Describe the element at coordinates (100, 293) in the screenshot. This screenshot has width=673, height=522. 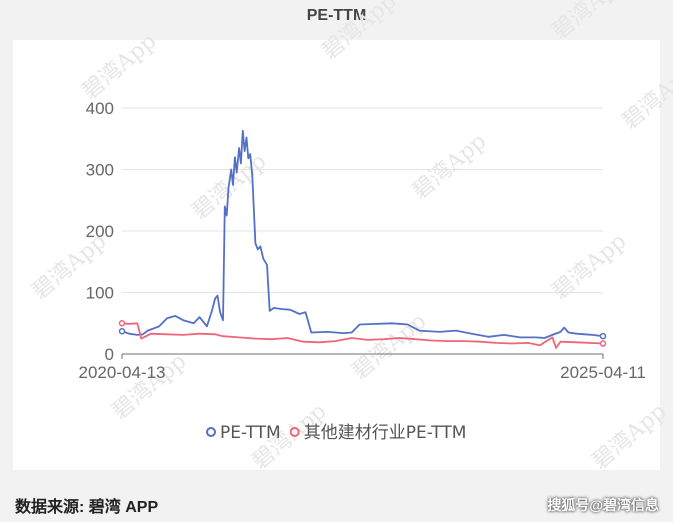
I see `y-tick-label: 100` at that location.